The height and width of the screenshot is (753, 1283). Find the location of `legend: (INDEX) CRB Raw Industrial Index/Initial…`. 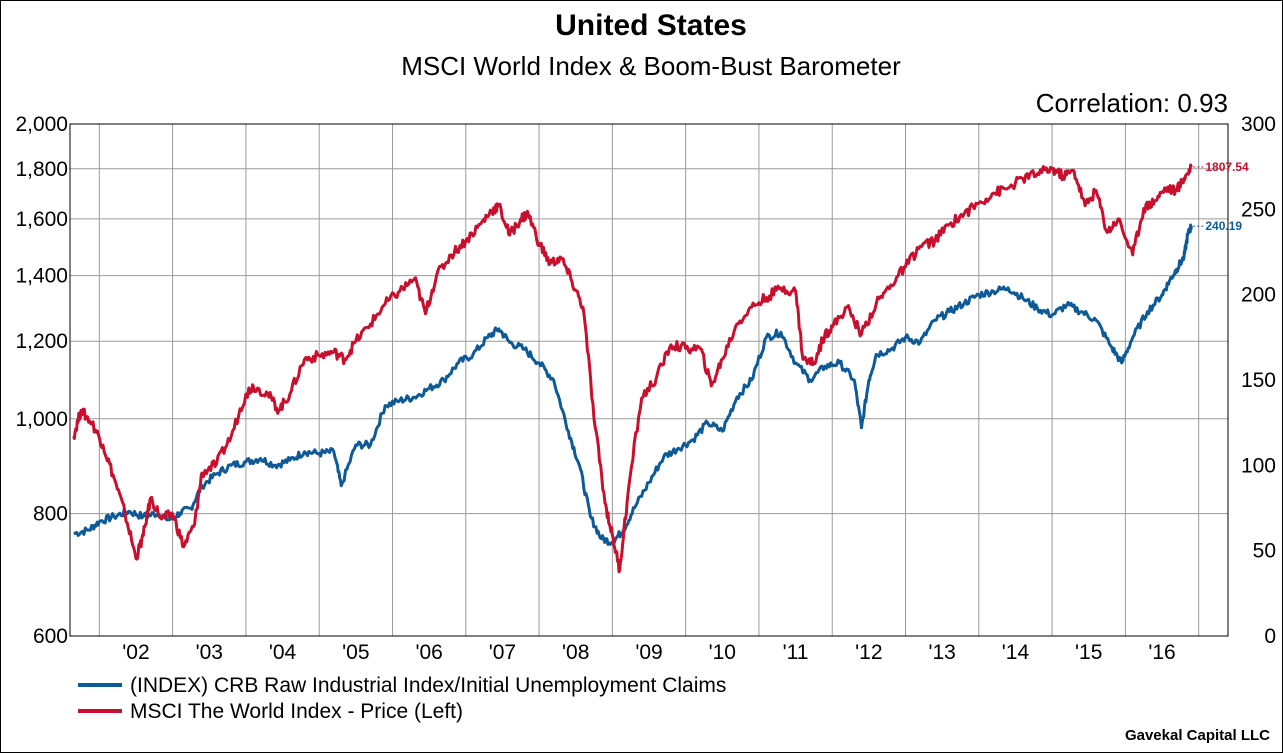

legend: (INDEX) CRB Raw Industrial Index/Initial… is located at coordinates (402, 698).